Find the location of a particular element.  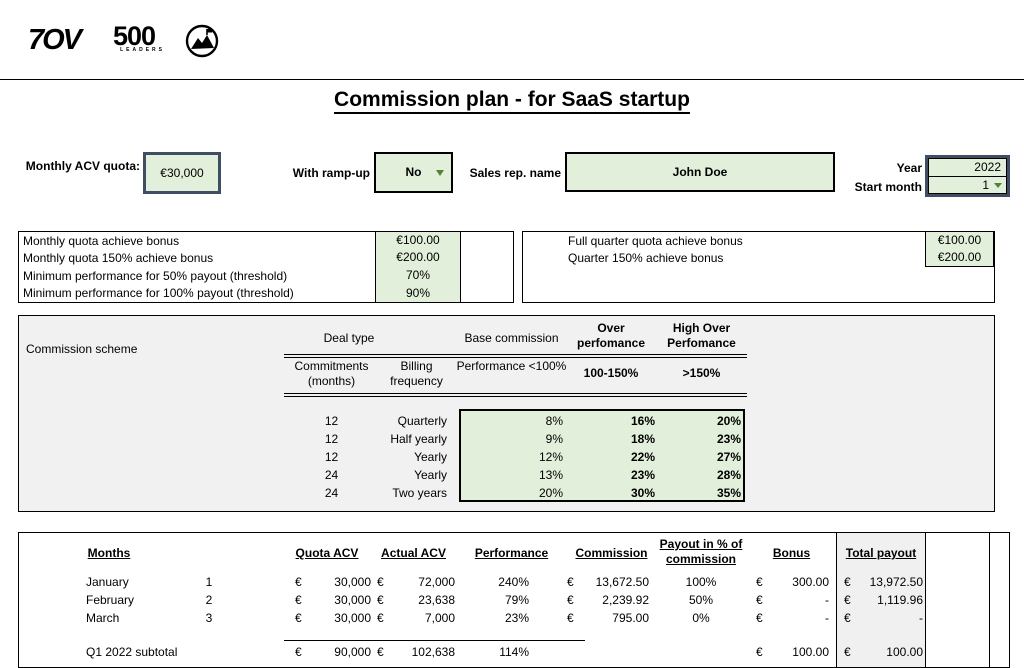

bonus-label: Full quarter quota achieve bonus is located at coordinates (655, 240).